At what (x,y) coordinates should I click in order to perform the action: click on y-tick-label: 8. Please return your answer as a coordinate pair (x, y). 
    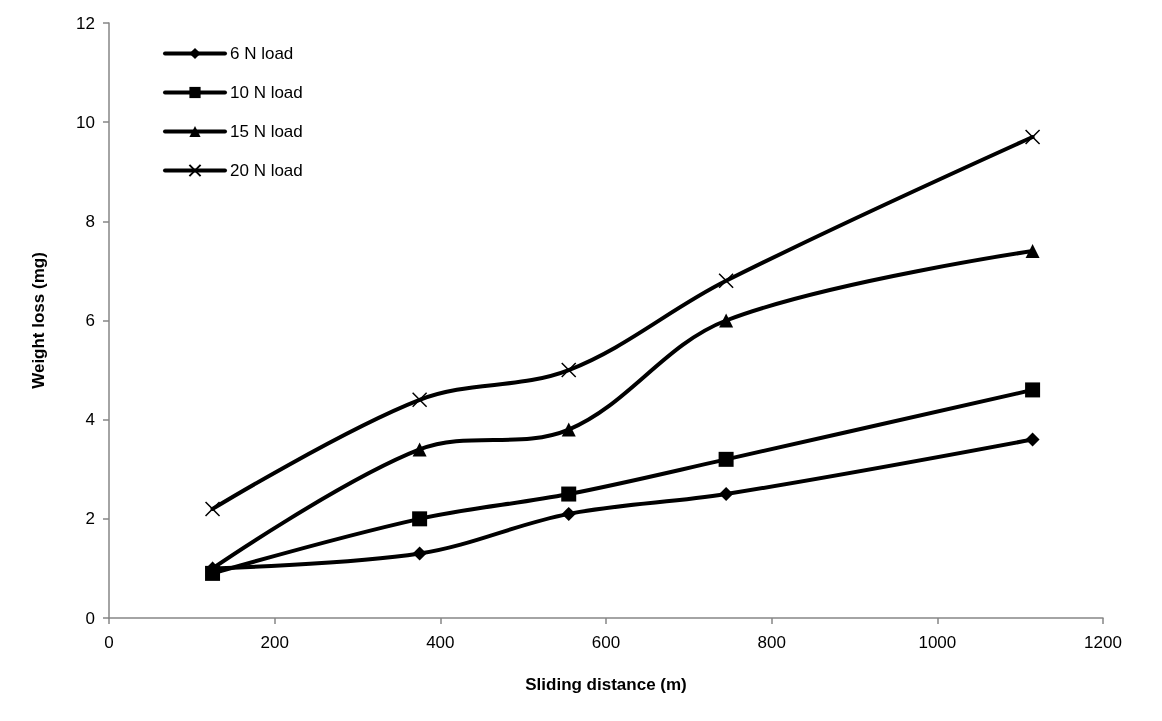
    Looking at the image, I should click on (90, 221).